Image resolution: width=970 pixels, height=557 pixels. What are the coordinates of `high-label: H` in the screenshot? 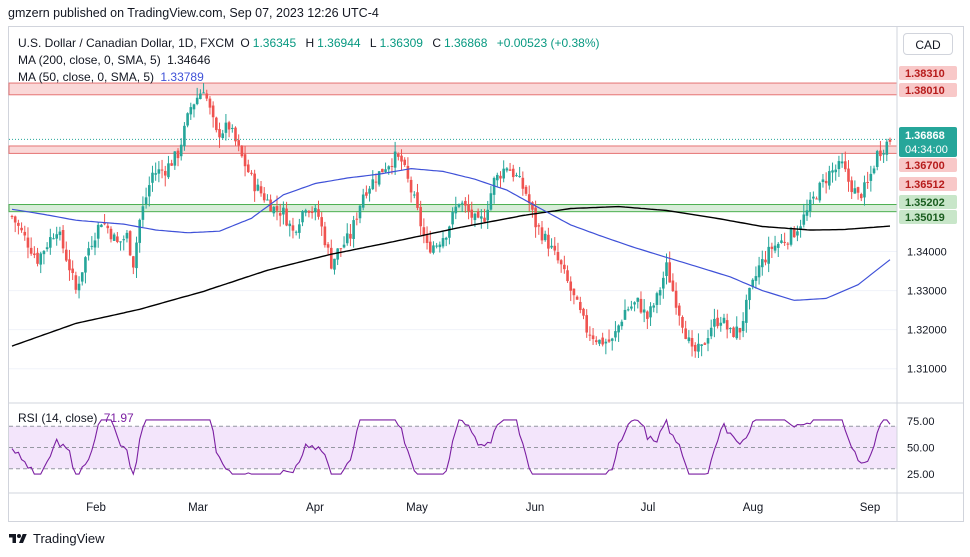 It's located at (310, 43).